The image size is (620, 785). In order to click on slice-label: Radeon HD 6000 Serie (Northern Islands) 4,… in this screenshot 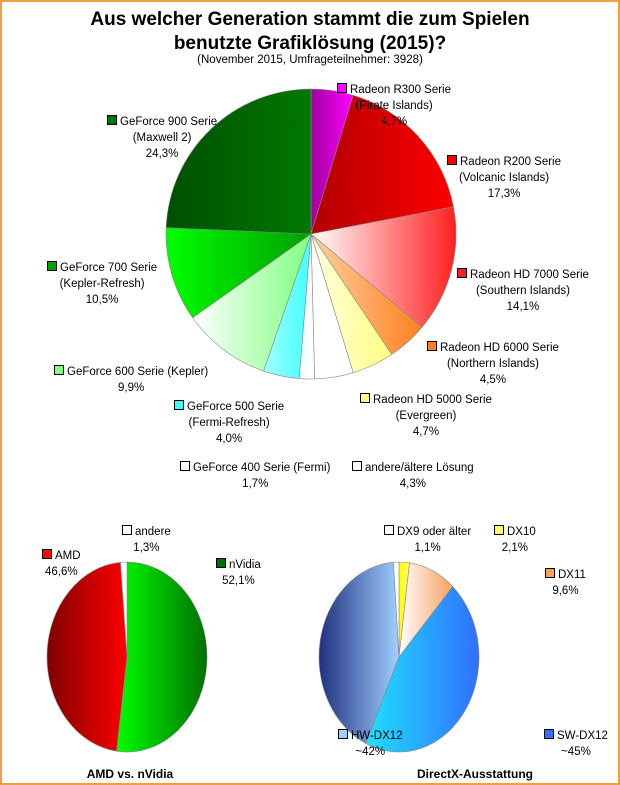, I will do `click(493, 364)`.